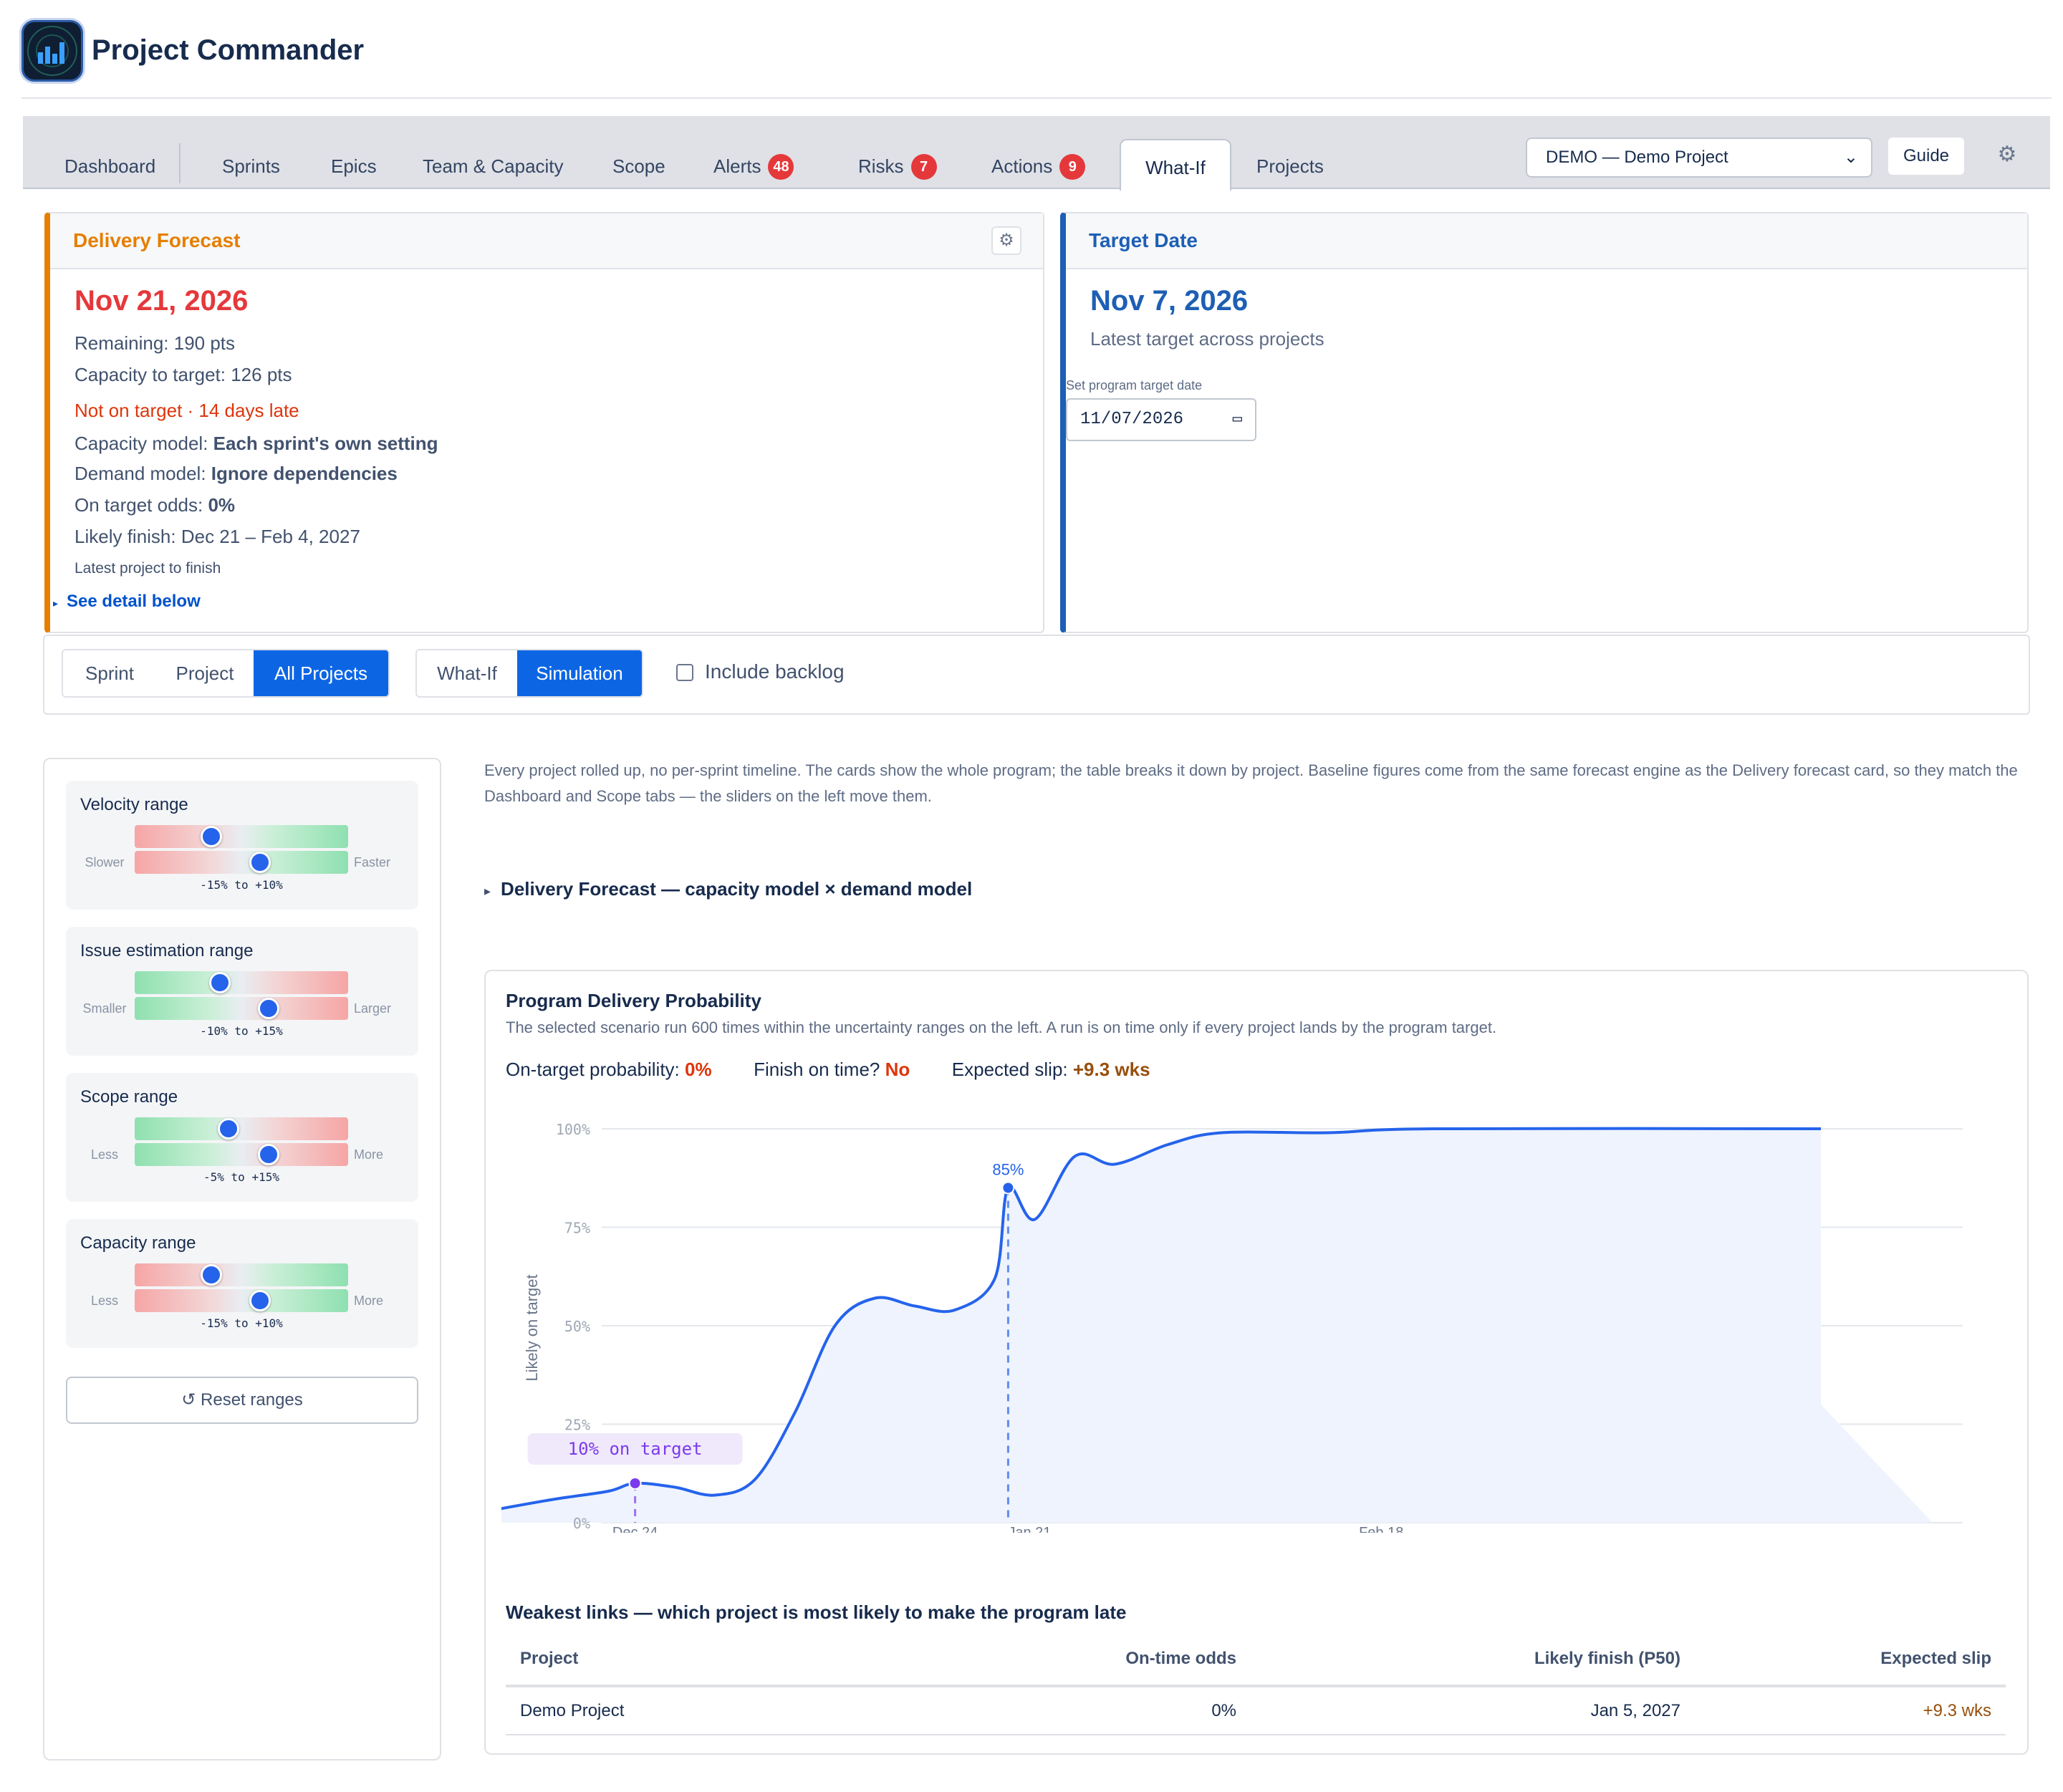  Describe the element at coordinates (134, 805) in the screenshot. I see `slider-title: Velocity range` at that location.